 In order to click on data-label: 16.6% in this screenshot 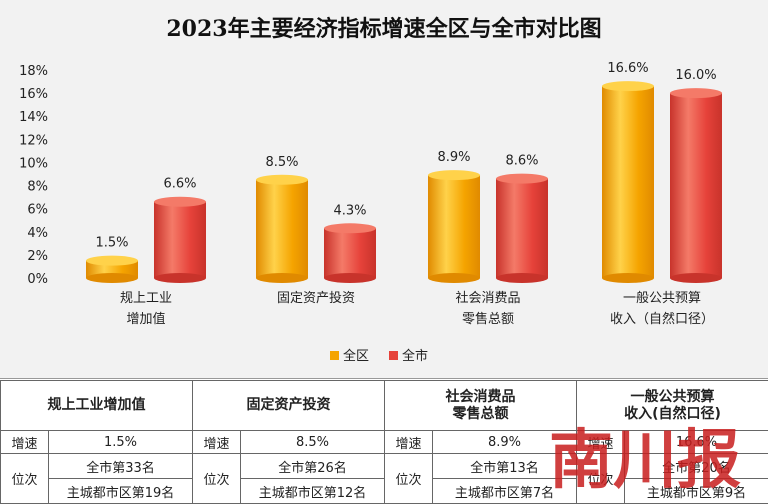, I will do `click(627, 68)`.